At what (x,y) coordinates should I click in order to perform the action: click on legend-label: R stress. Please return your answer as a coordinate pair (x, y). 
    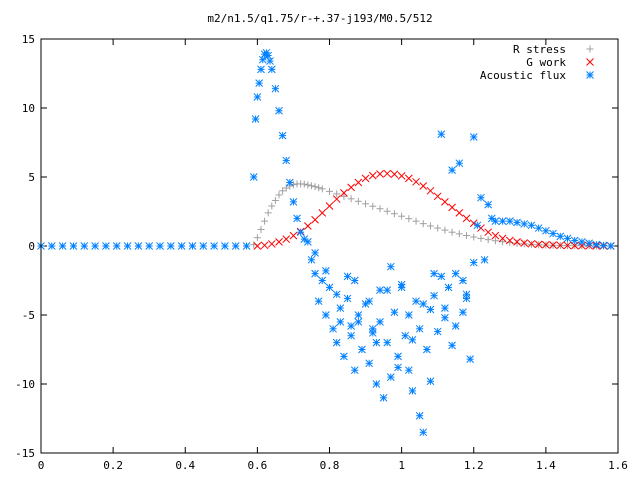
    Looking at the image, I should click on (539, 49).